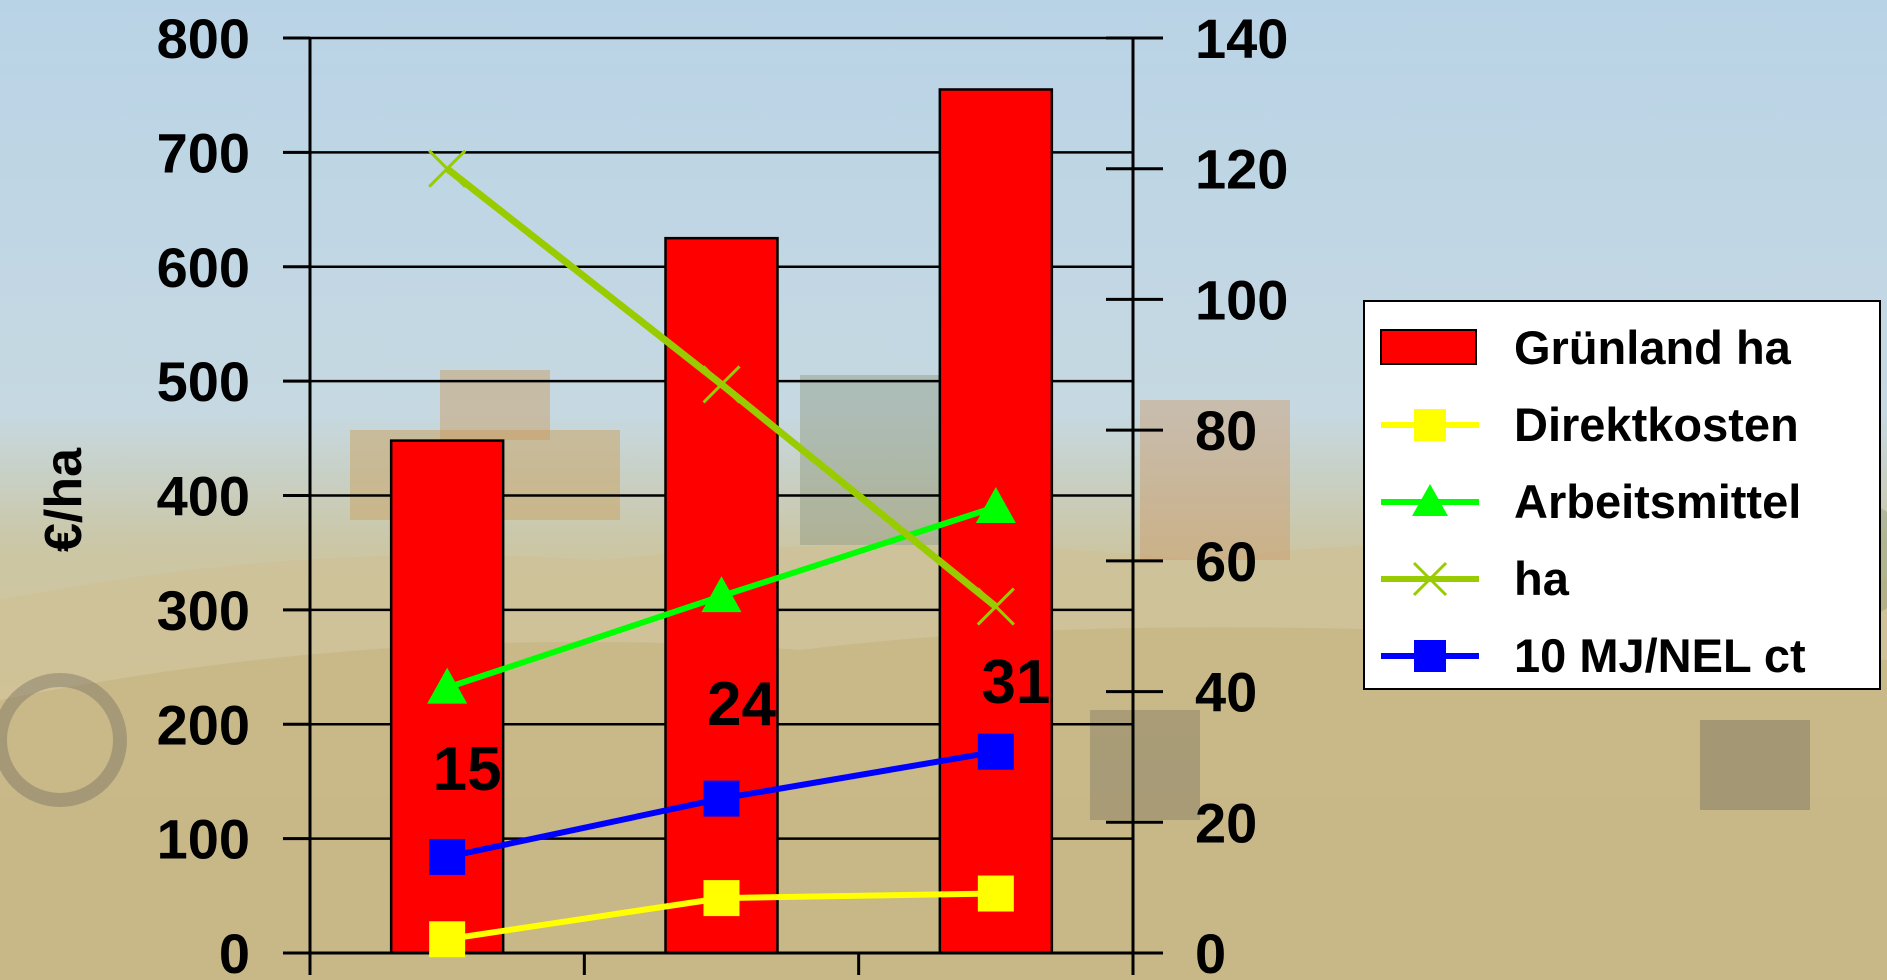 The image size is (1887, 980). I want to click on legend-item: Direktkosten, so click(1629, 425).